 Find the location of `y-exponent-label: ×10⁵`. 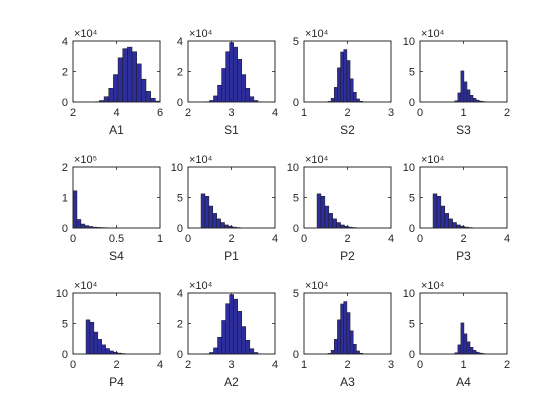

y-exponent-label: ×10⁵ is located at coordinates (85, 160).